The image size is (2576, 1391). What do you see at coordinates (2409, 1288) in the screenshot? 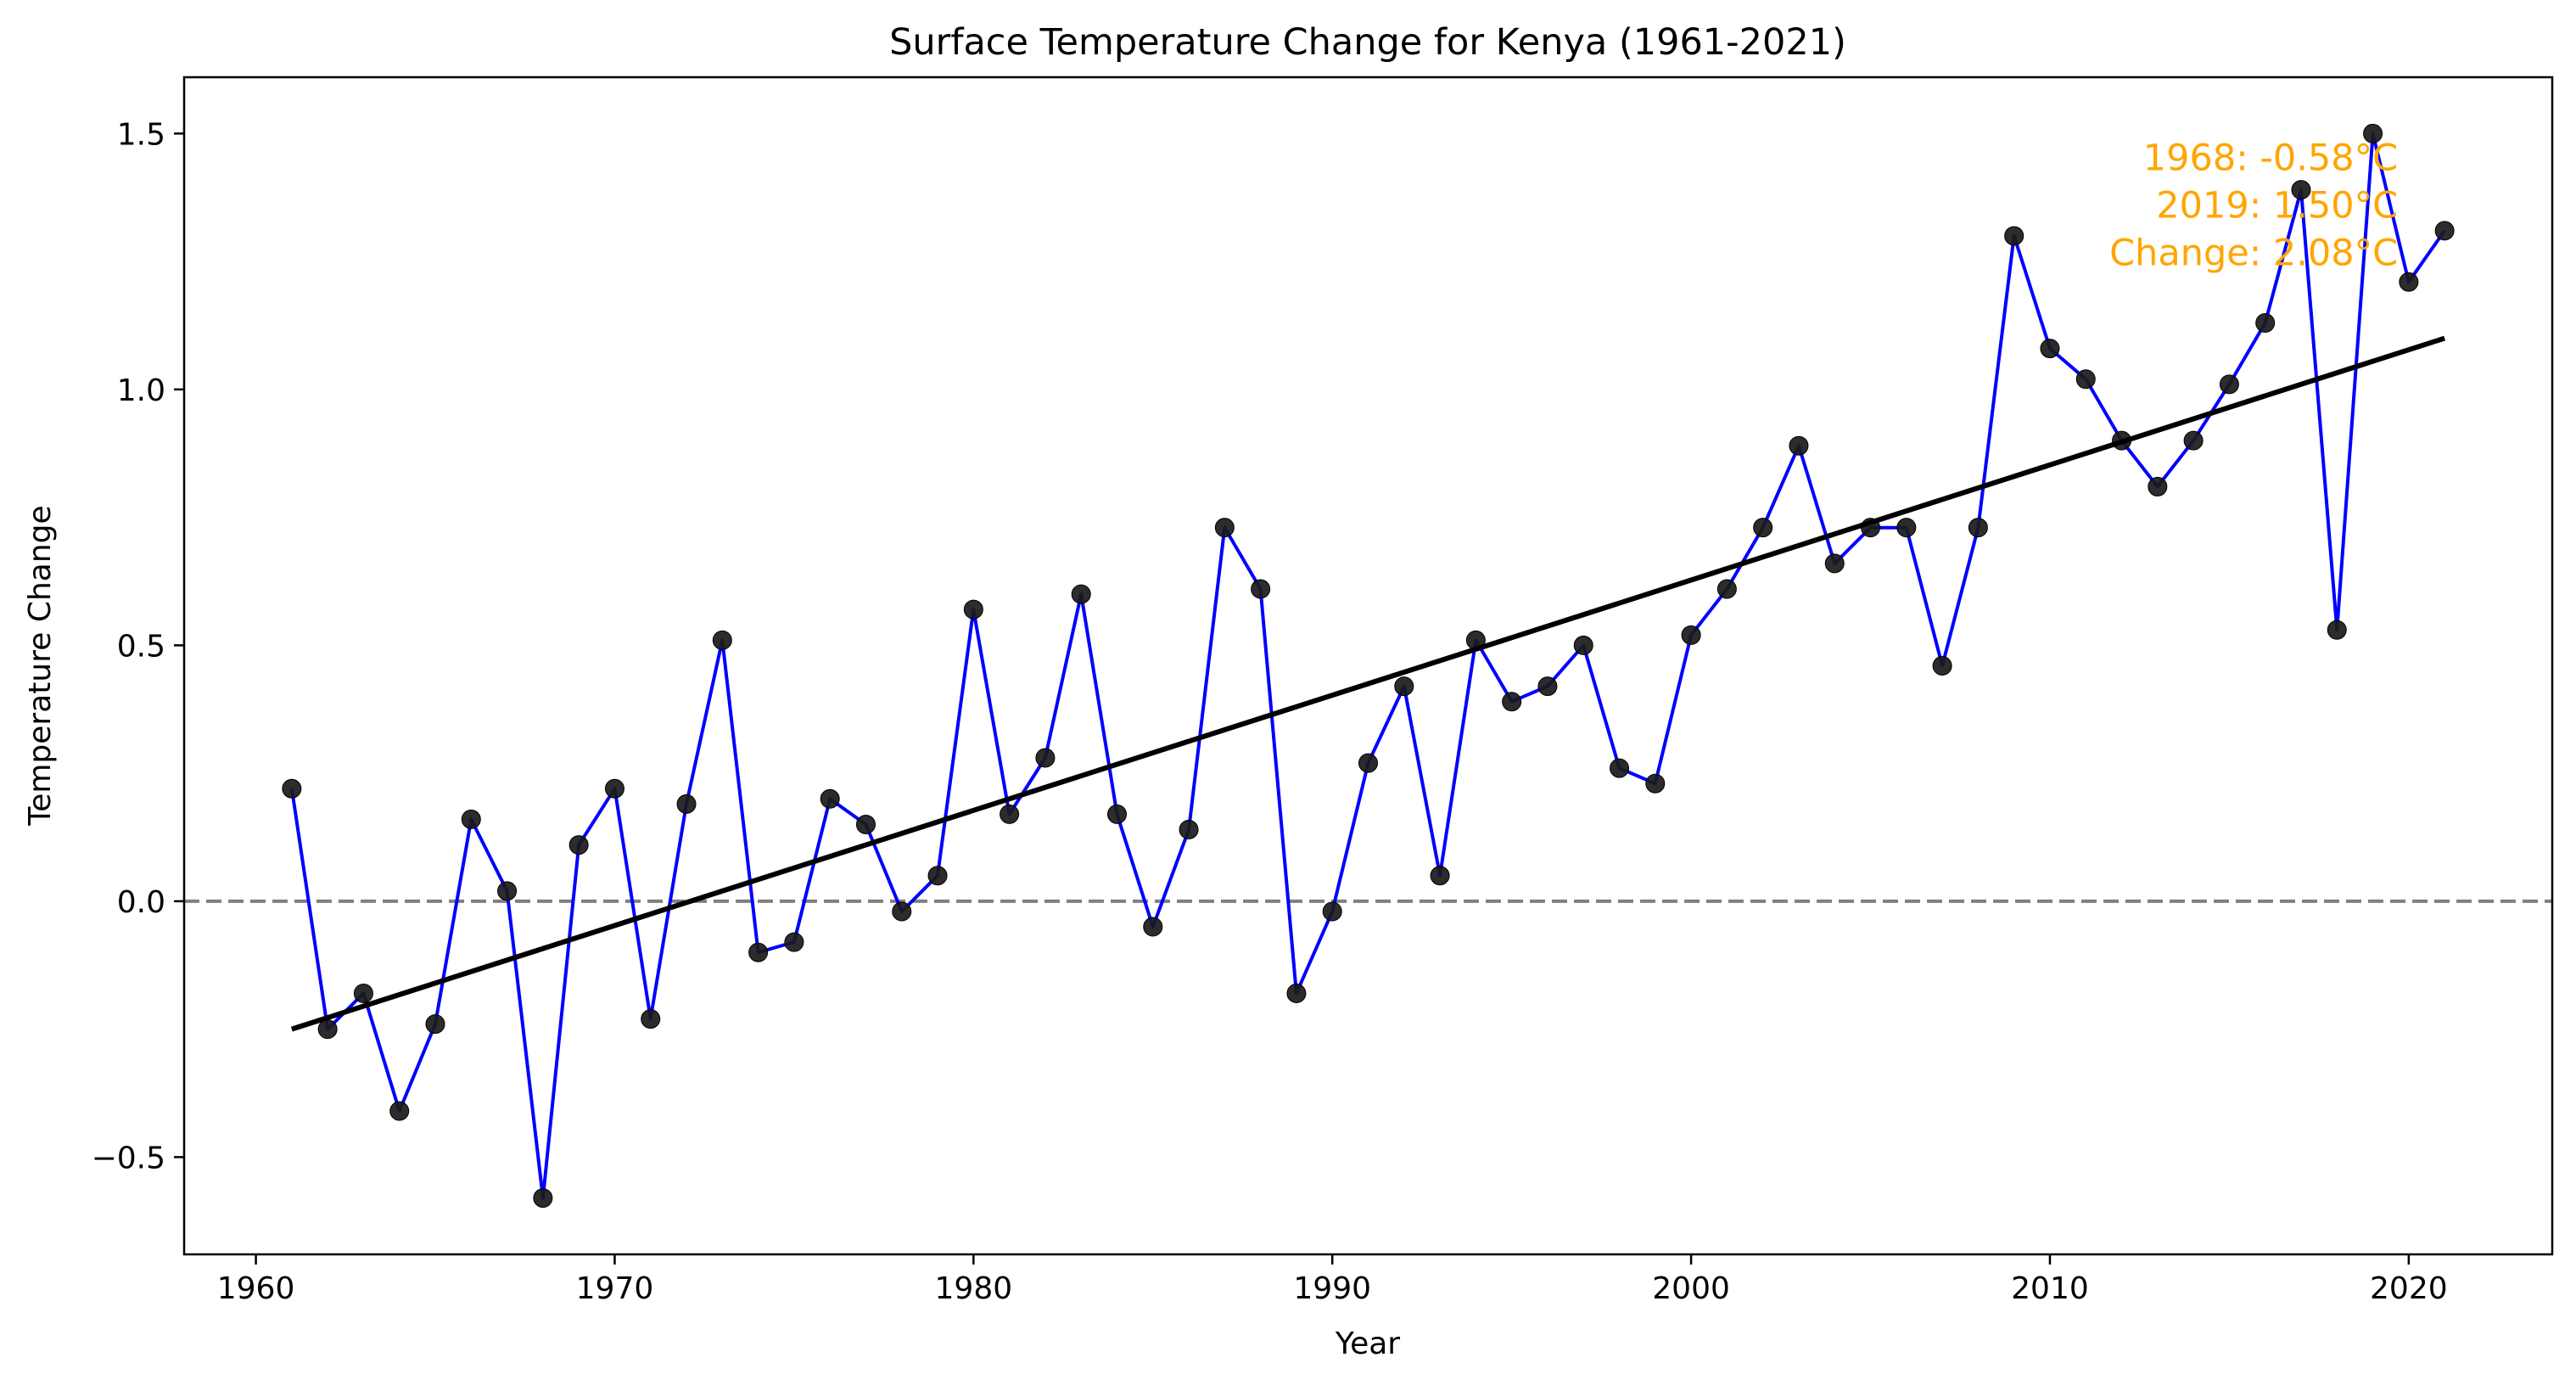
I see `x-tick-label: 2020` at bounding box center [2409, 1288].